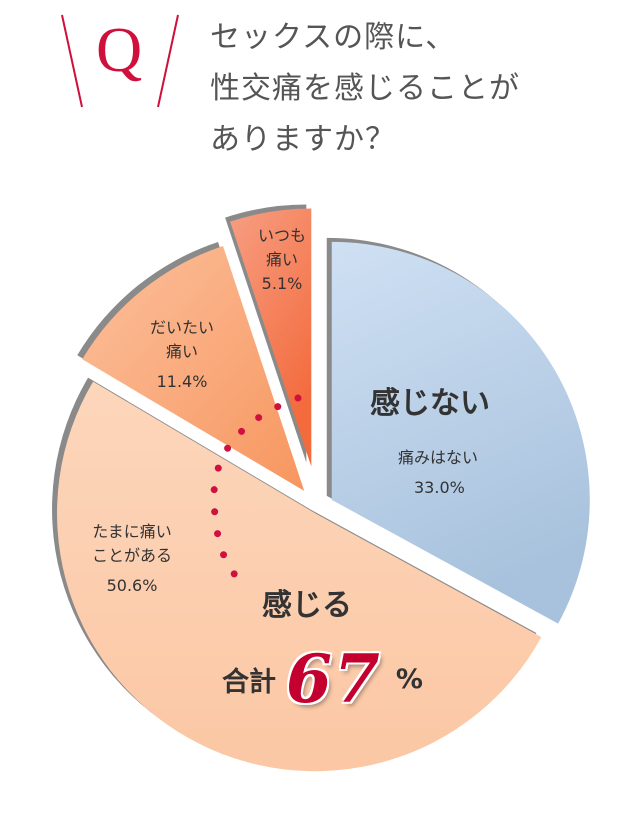 Image resolution: width=640 pixels, height=820 pixels. What do you see at coordinates (282, 247) in the screenshot?
I see `slice-name-always: いつも痛い` at bounding box center [282, 247].